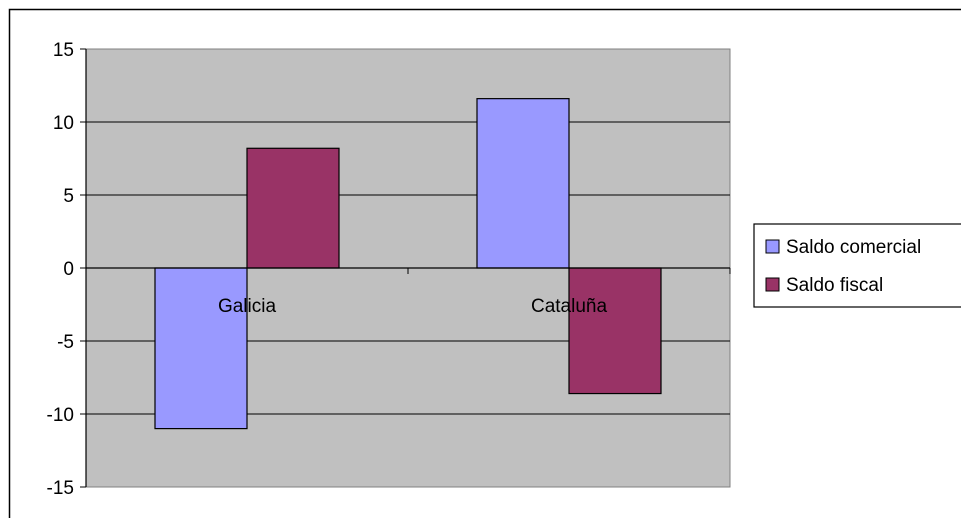 The image size is (961, 518). I want to click on category-labels: Galicia Cataluña, so click(412, 306).